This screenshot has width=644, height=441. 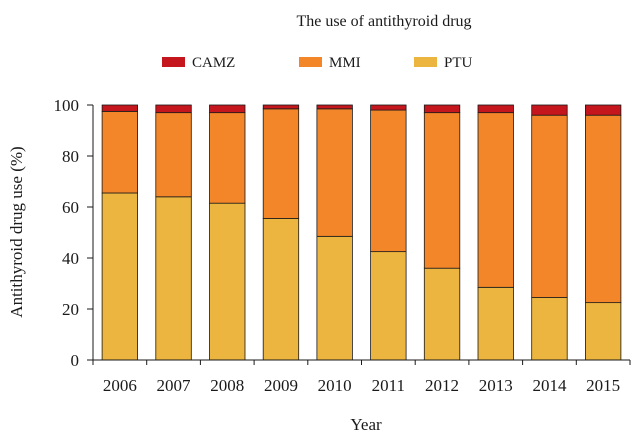 I want to click on bar-camz-2006, so click(x=119, y=108).